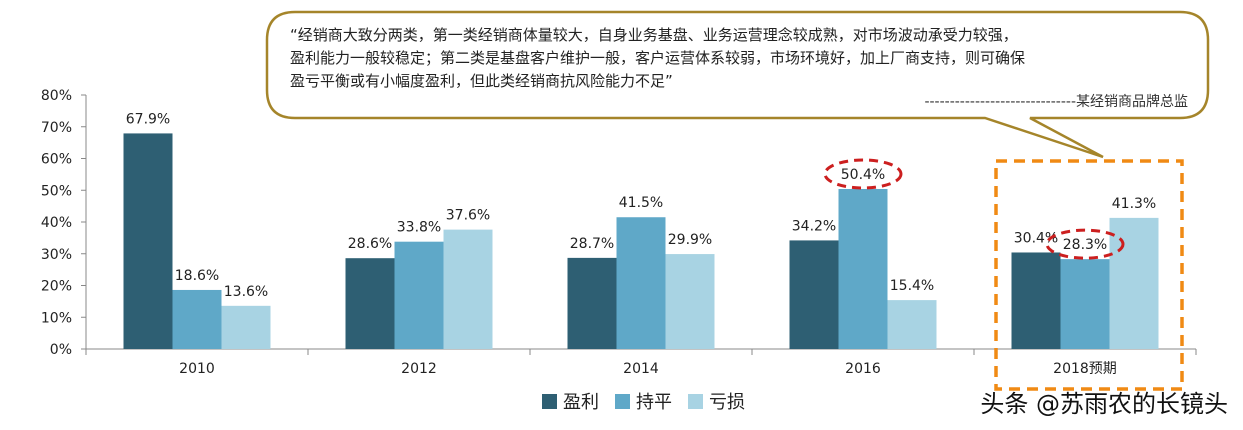  I want to click on bar-持平-2018预期, so click(1085, 304).